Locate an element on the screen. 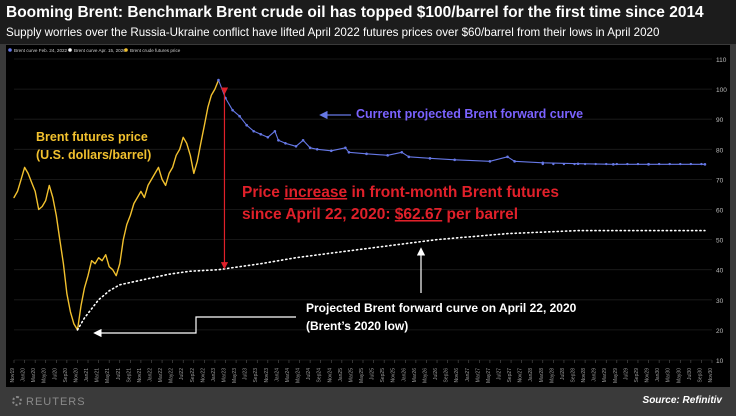 The height and width of the screenshot is (416, 736). x-tick-label: Jul26 is located at coordinates (436, 374).